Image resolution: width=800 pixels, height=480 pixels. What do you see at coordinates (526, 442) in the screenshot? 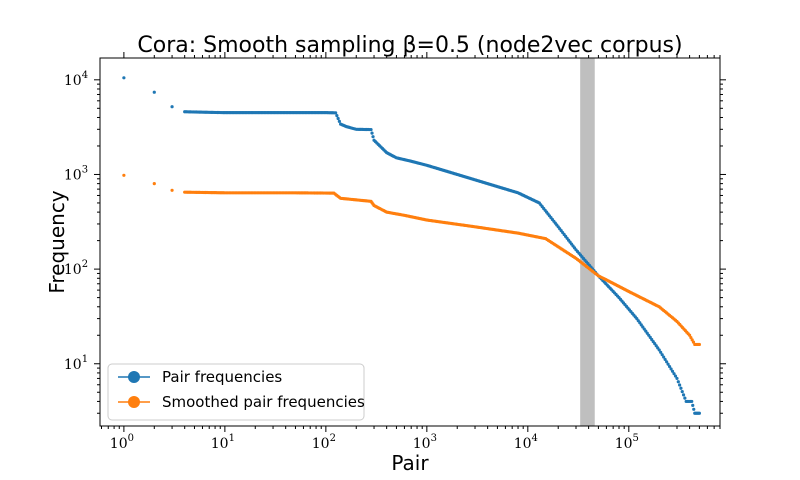
I see `x-tick-label: 10⁴` at bounding box center [526, 442].